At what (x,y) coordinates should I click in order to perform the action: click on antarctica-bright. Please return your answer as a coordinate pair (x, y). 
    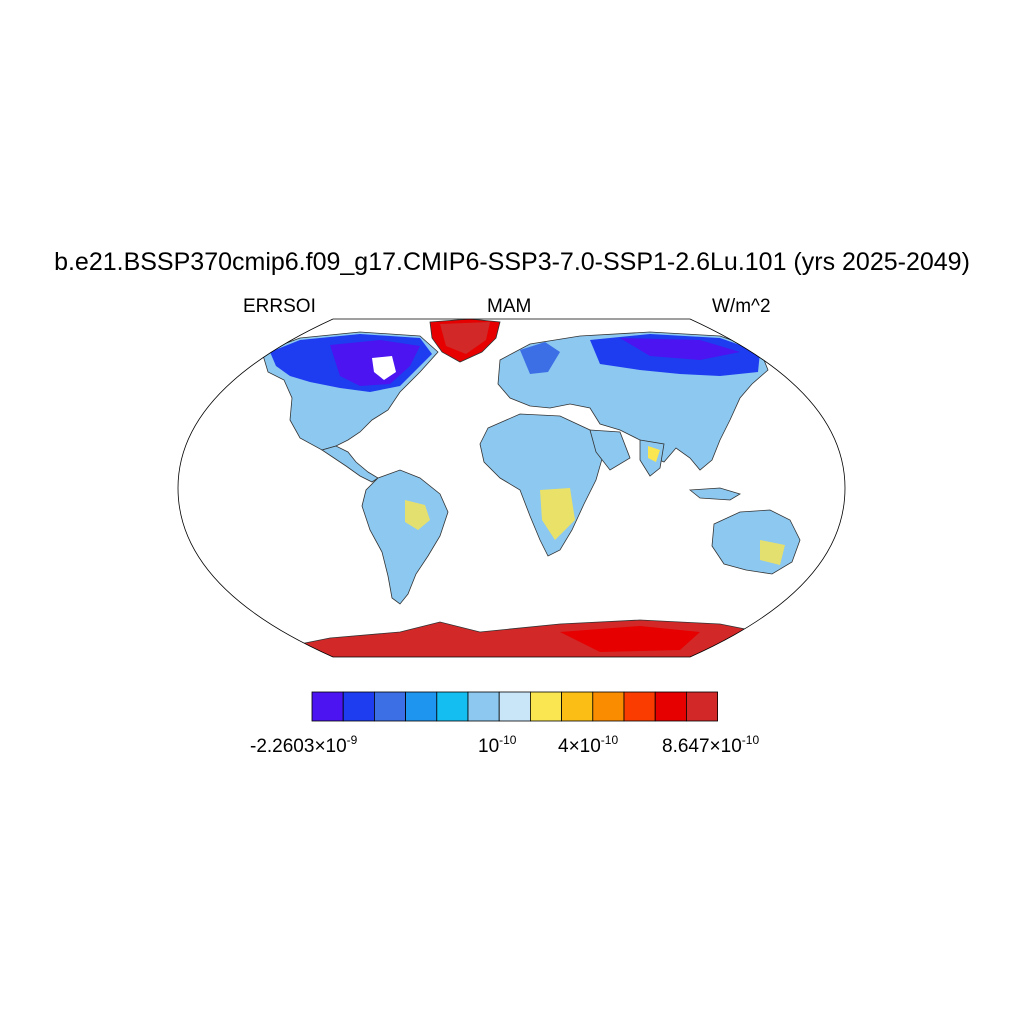
    Looking at the image, I should click on (630, 639).